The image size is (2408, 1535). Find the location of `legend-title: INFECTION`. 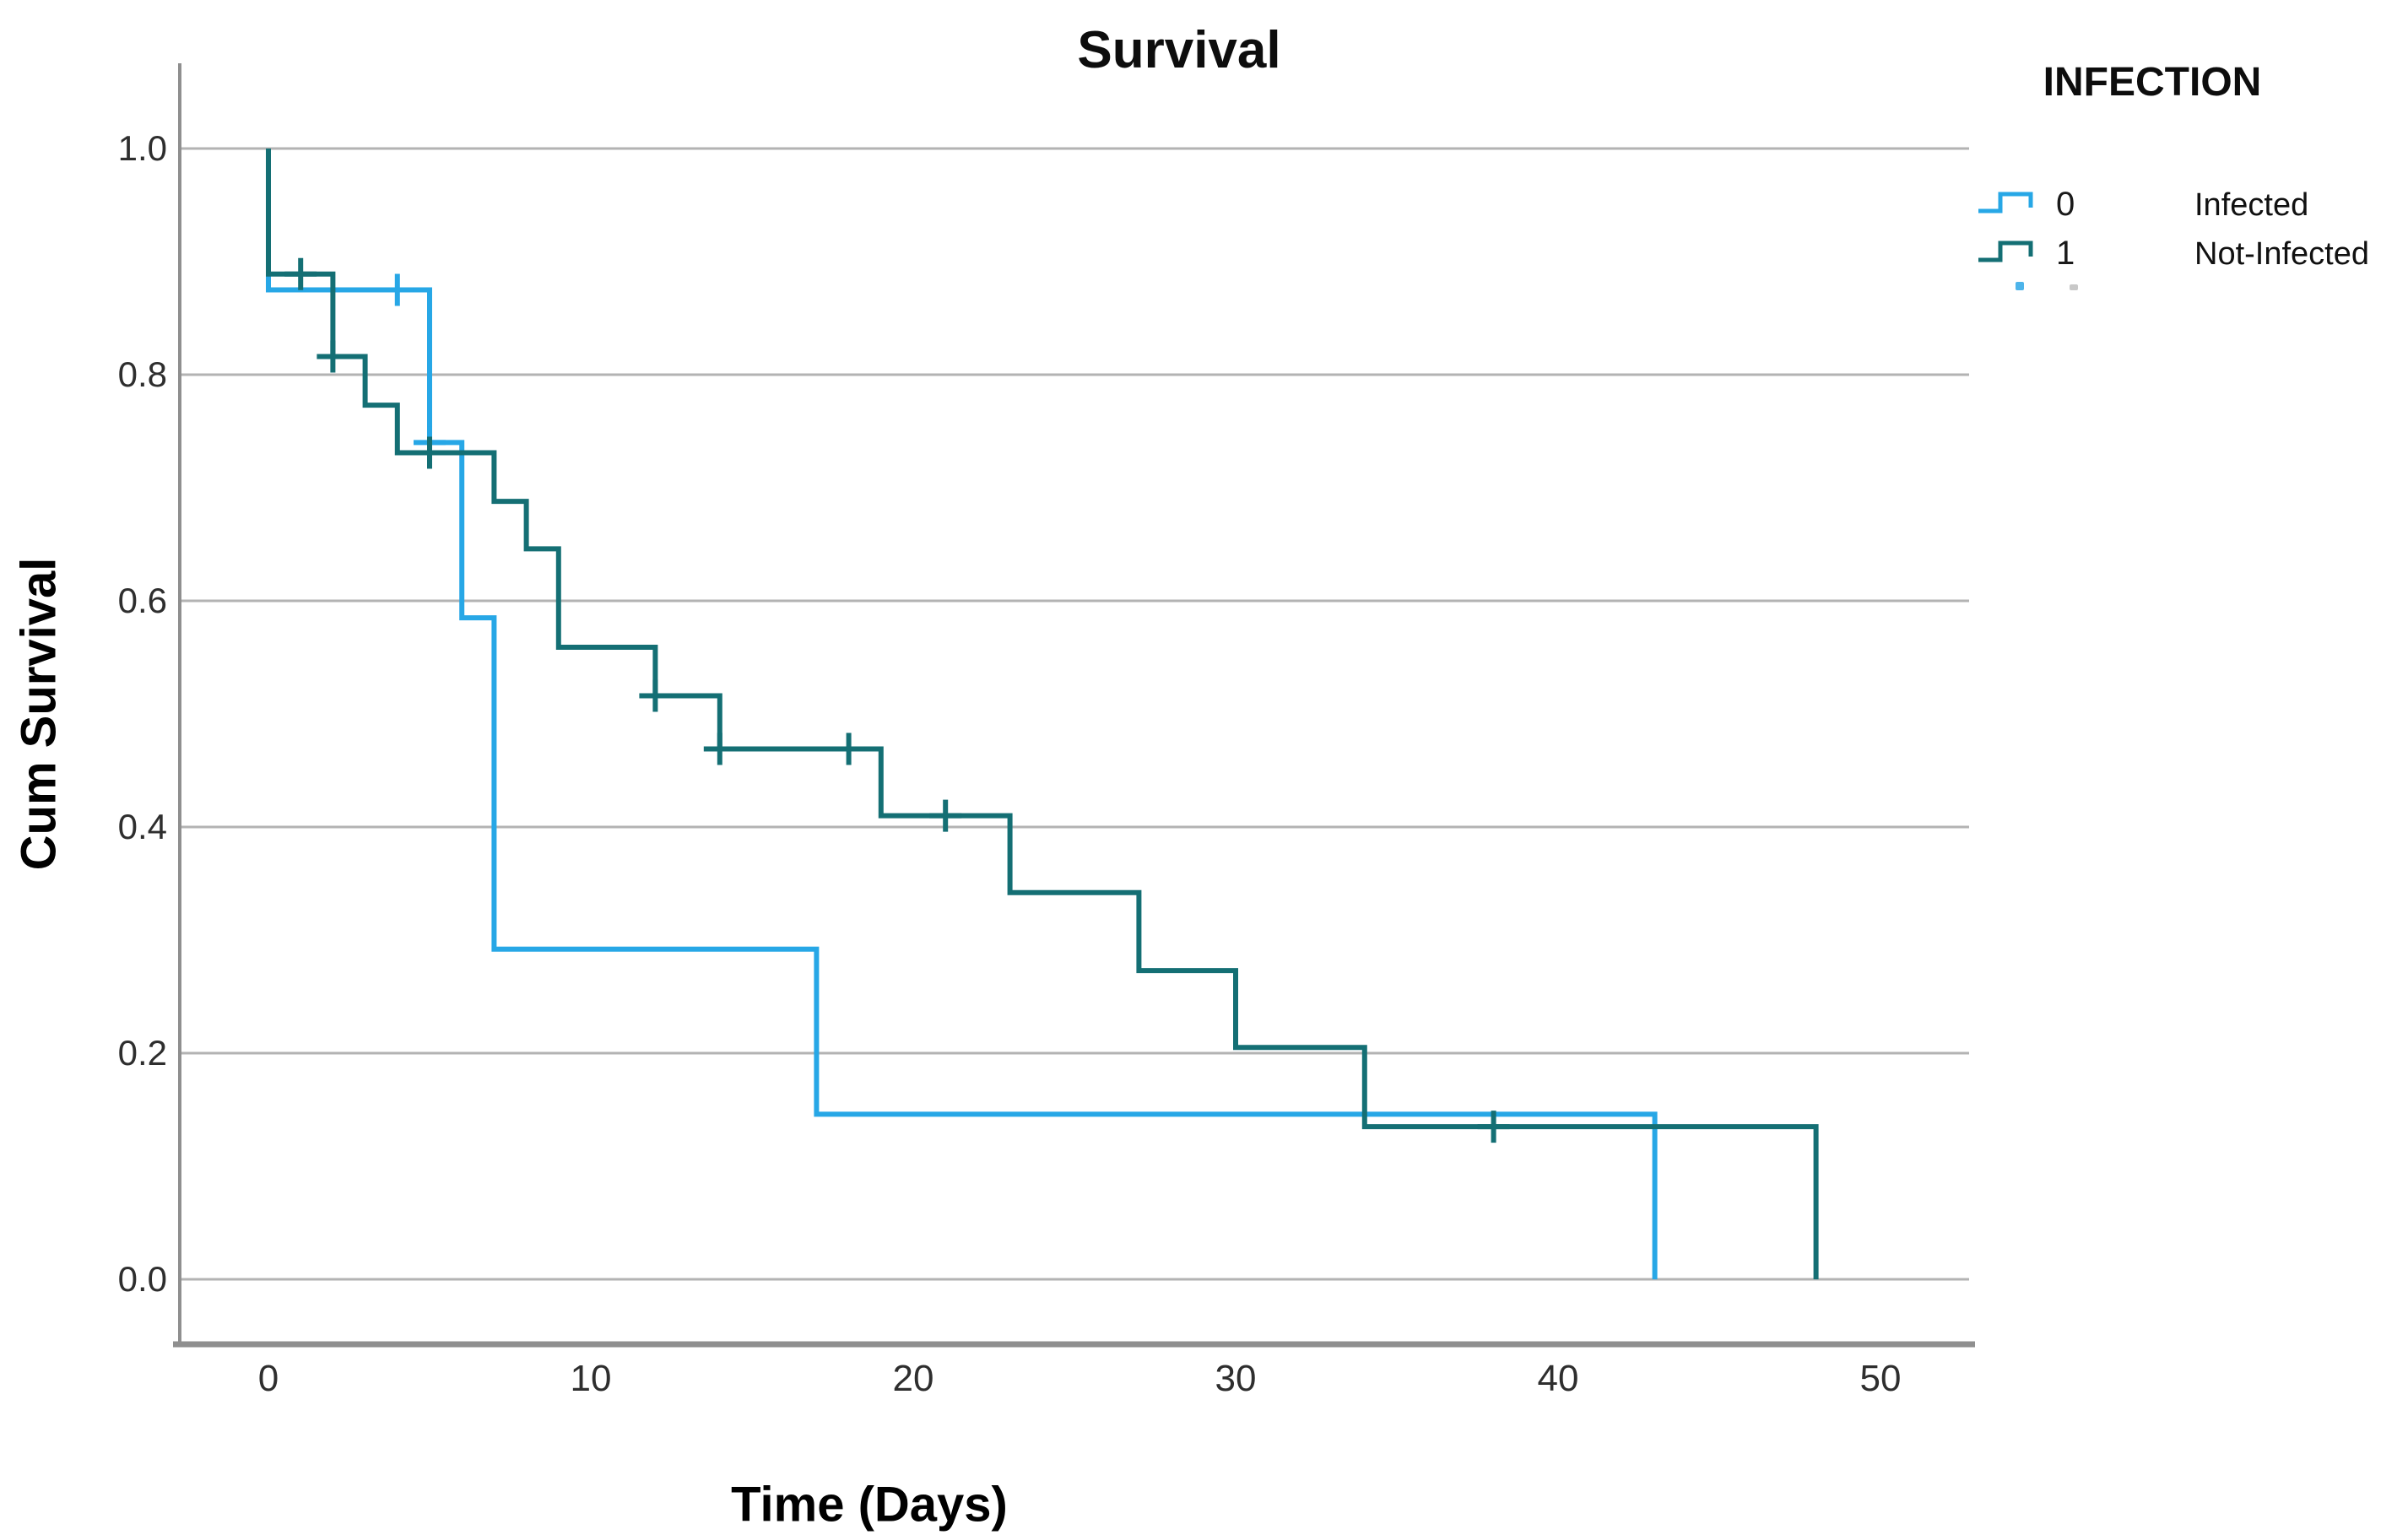

legend-title: INFECTION is located at coordinates (2152, 82).